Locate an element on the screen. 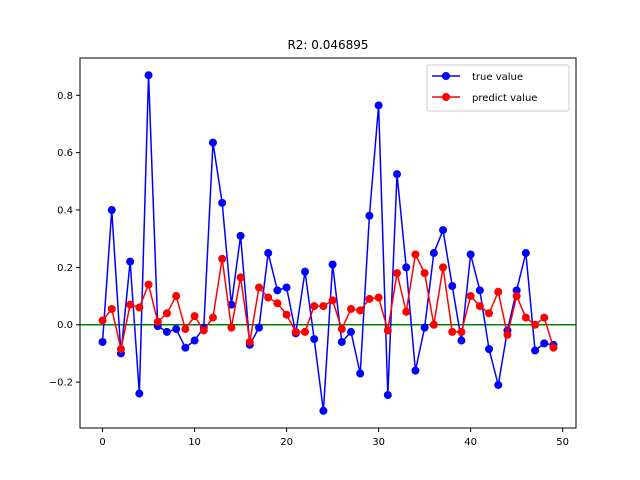  legend-label-true-value: true value is located at coordinates (497, 77).